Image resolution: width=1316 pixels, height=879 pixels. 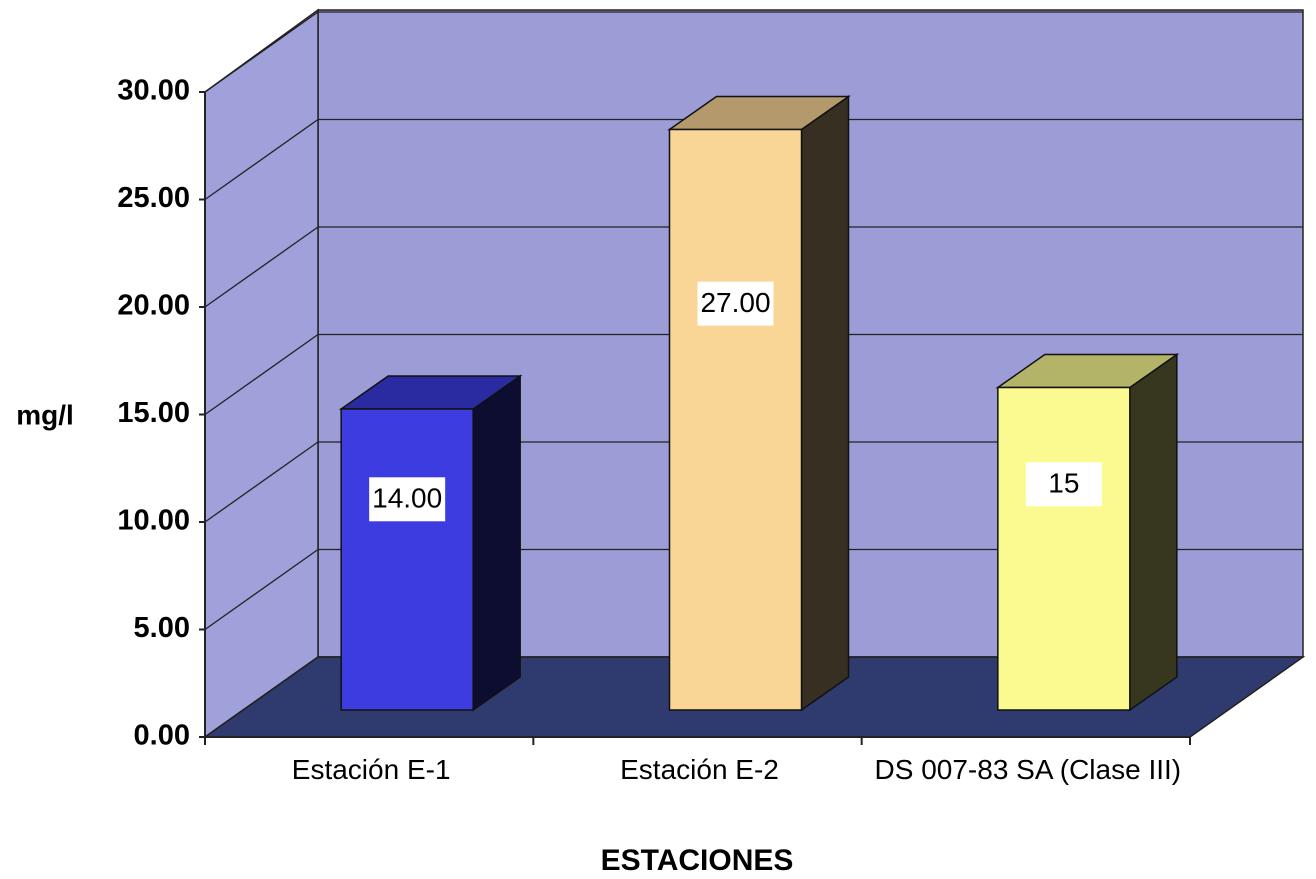 I want to click on value-label: 14.00, so click(x=407, y=498).